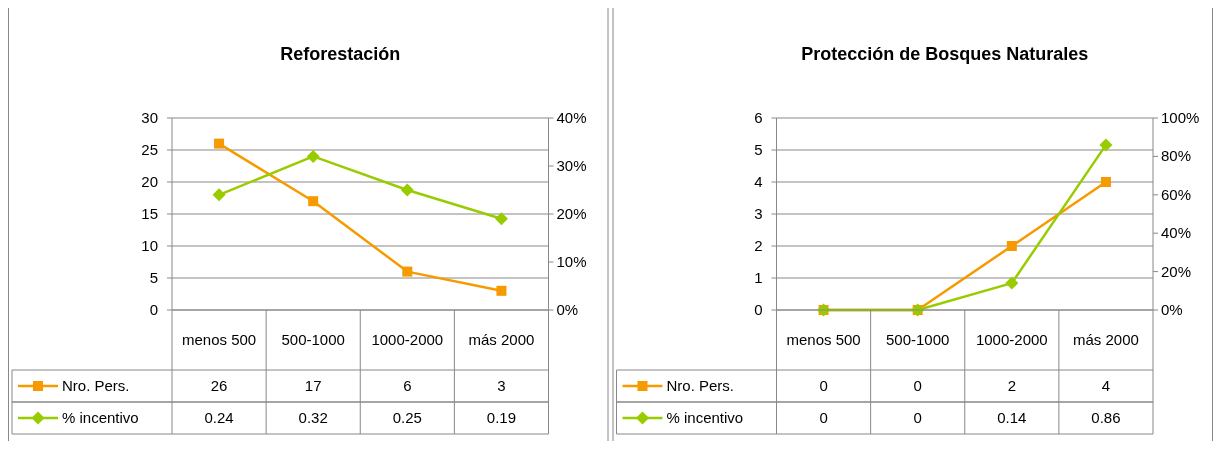  I want to click on data-label: 0.19, so click(501, 417).